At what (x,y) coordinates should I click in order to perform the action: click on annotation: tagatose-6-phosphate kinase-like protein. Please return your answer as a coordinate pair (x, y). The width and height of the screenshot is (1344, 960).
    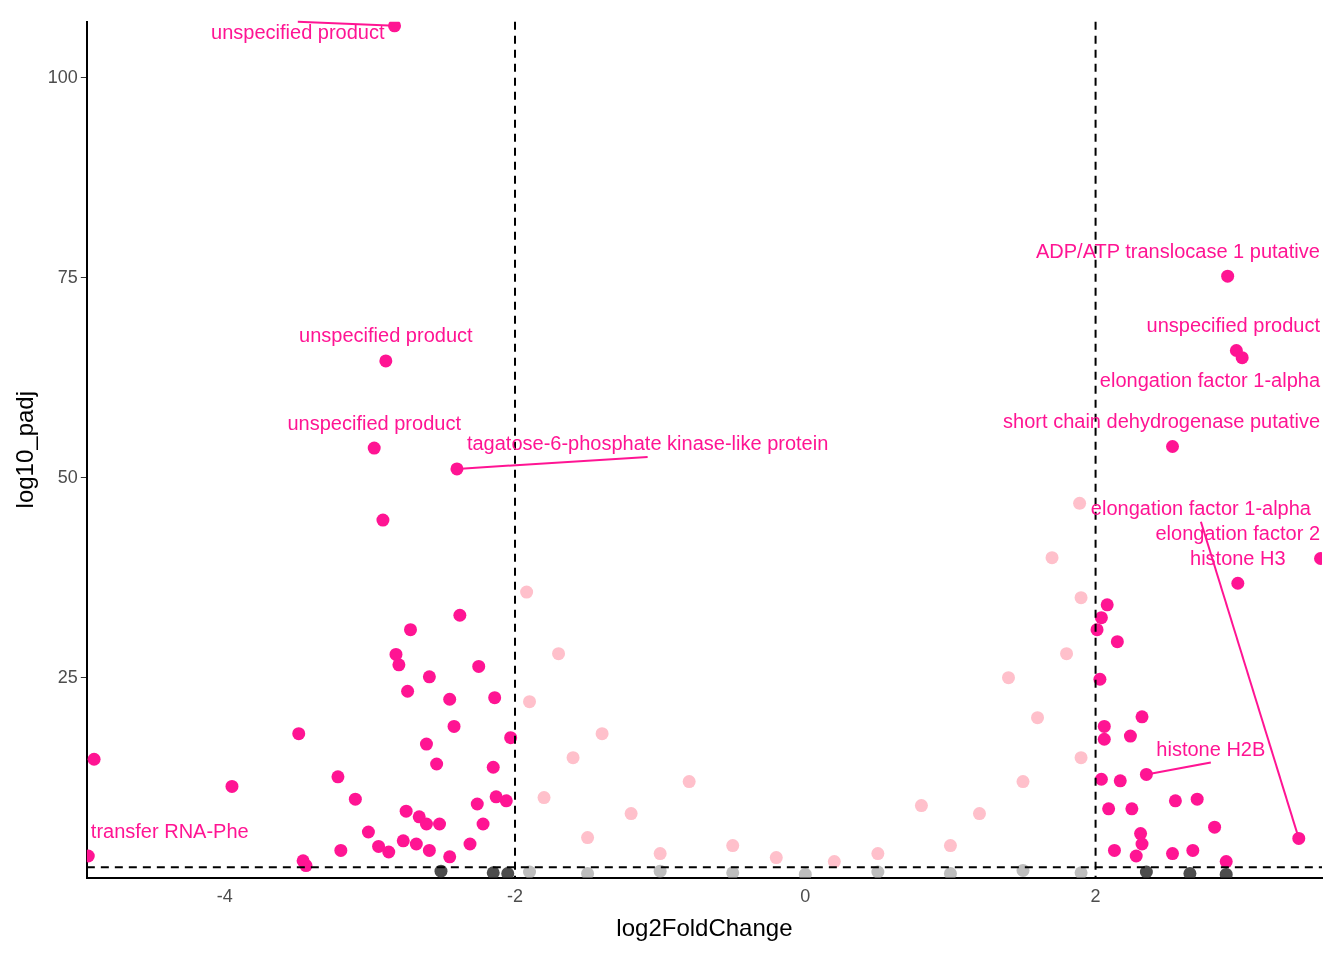
    Looking at the image, I should click on (647, 443).